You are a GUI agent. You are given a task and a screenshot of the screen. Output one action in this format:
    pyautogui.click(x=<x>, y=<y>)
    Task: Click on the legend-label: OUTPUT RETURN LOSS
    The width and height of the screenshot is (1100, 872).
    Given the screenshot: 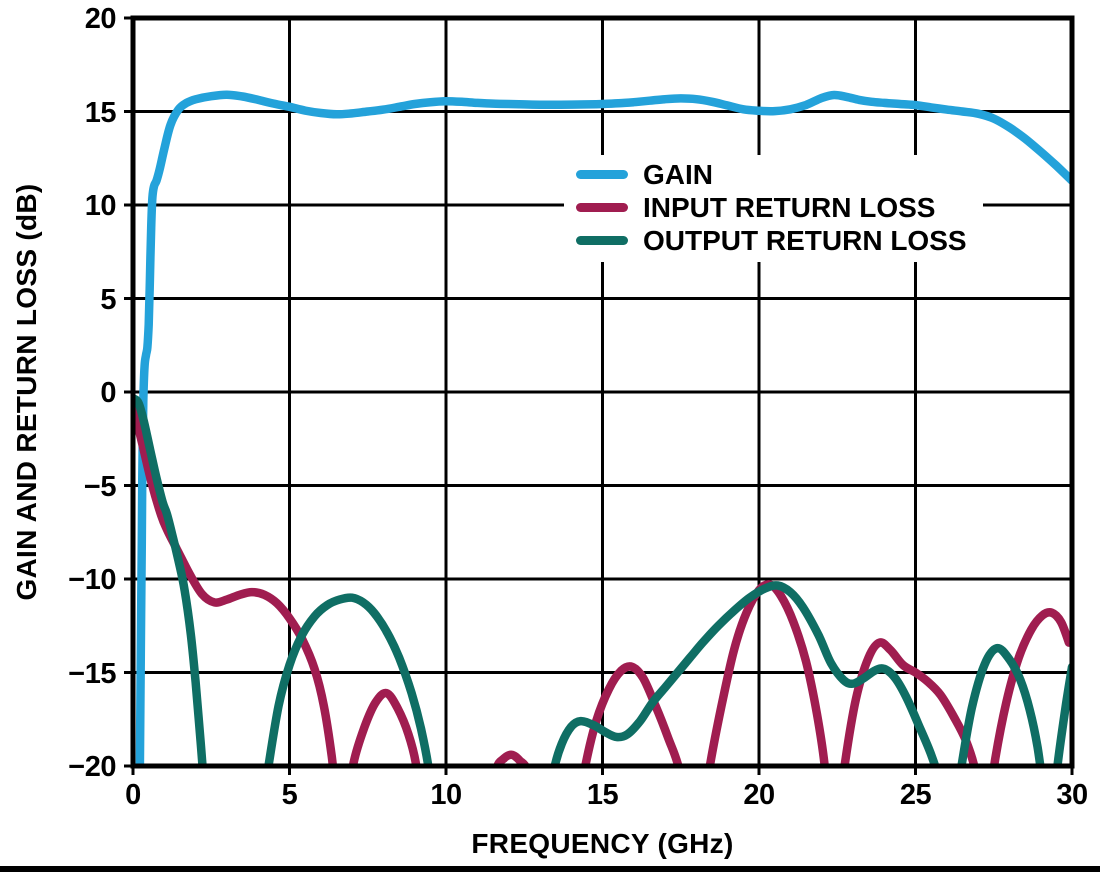 What is the action you would take?
    pyautogui.click(x=805, y=240)
    